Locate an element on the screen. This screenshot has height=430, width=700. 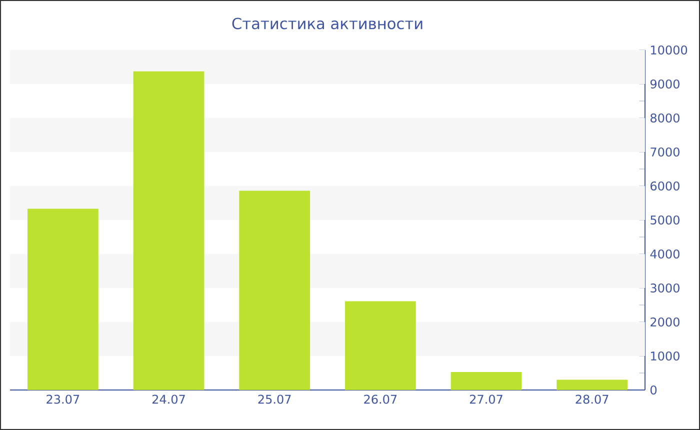
x-tick-label: 28.07 is located at coordinates (592, 399).